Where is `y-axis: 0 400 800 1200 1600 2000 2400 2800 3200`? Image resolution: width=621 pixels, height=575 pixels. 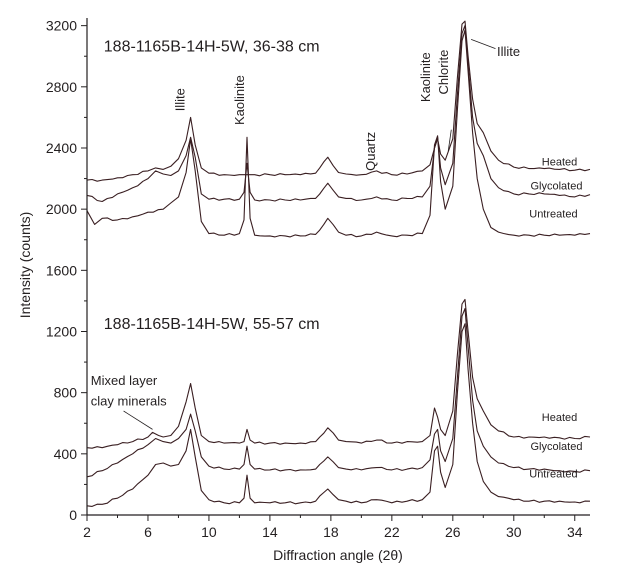
y-axis: 0 400 800 1200 1600 2000 2400 2800 3200 is located at coordinates (66, 270).